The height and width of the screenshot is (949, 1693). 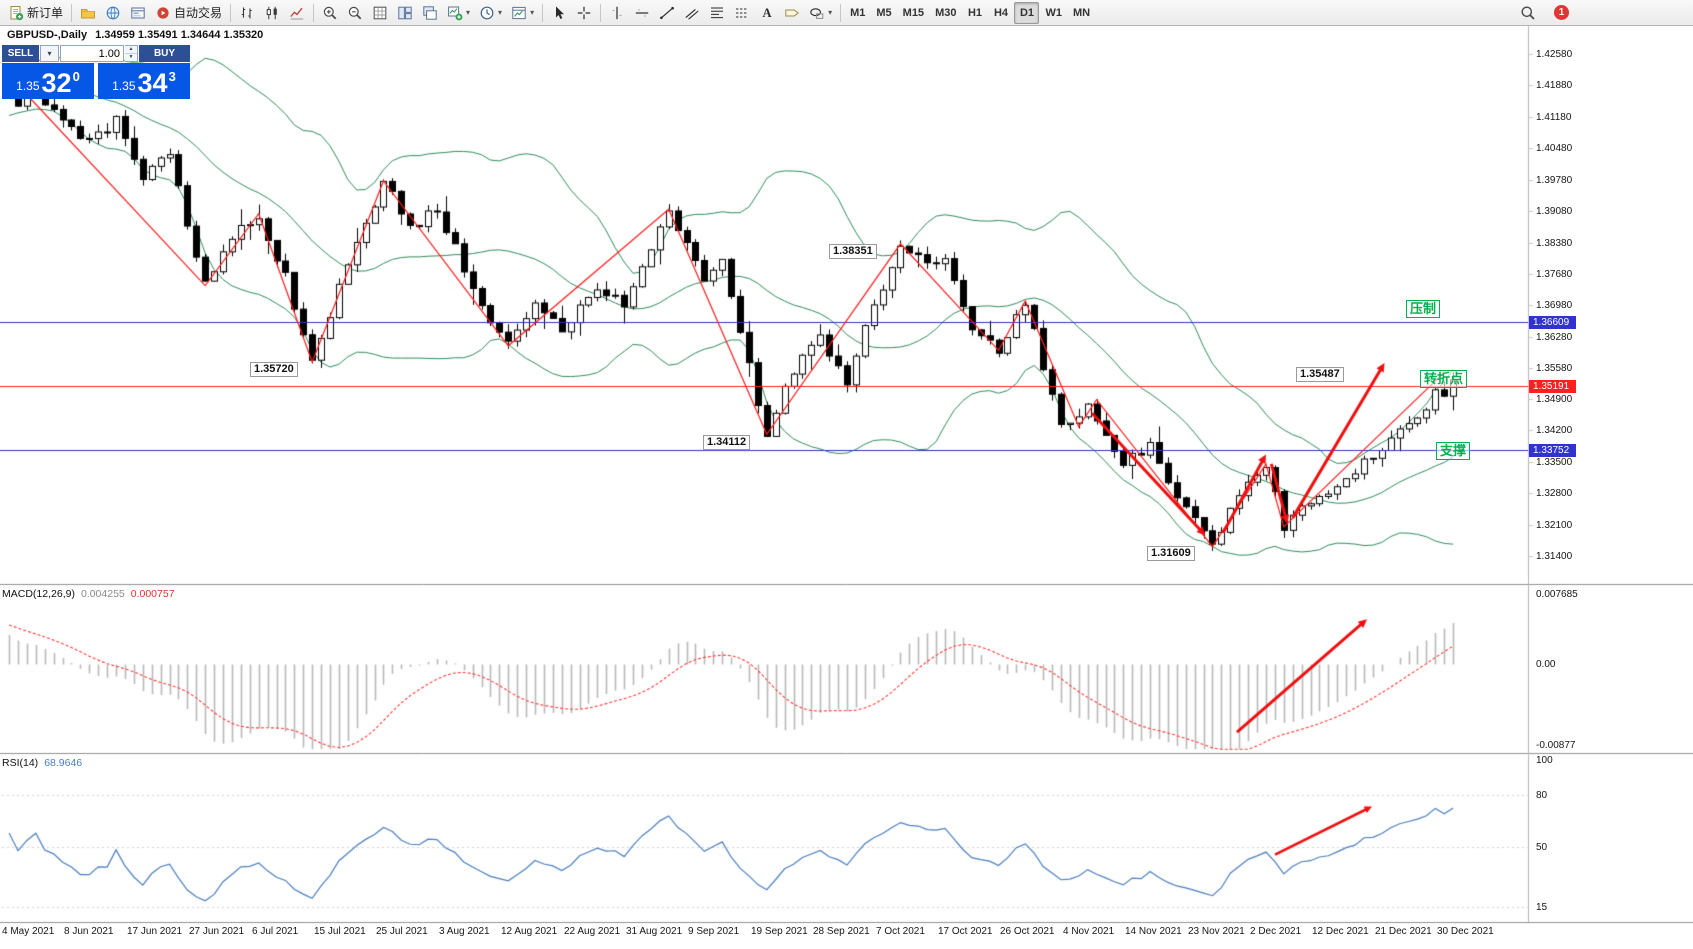 I want to click on zoom-out-button, so click(x=355, y=13).